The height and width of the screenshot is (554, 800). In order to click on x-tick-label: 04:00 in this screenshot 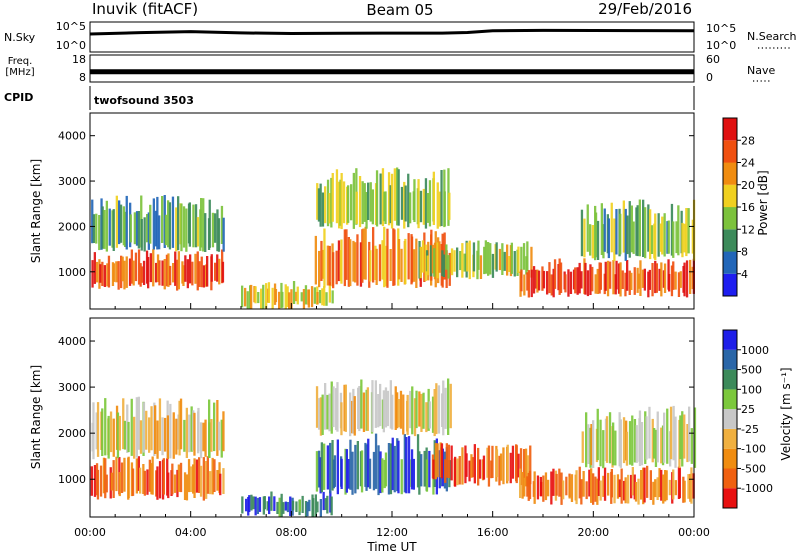, I will do `click(191, 532)`.